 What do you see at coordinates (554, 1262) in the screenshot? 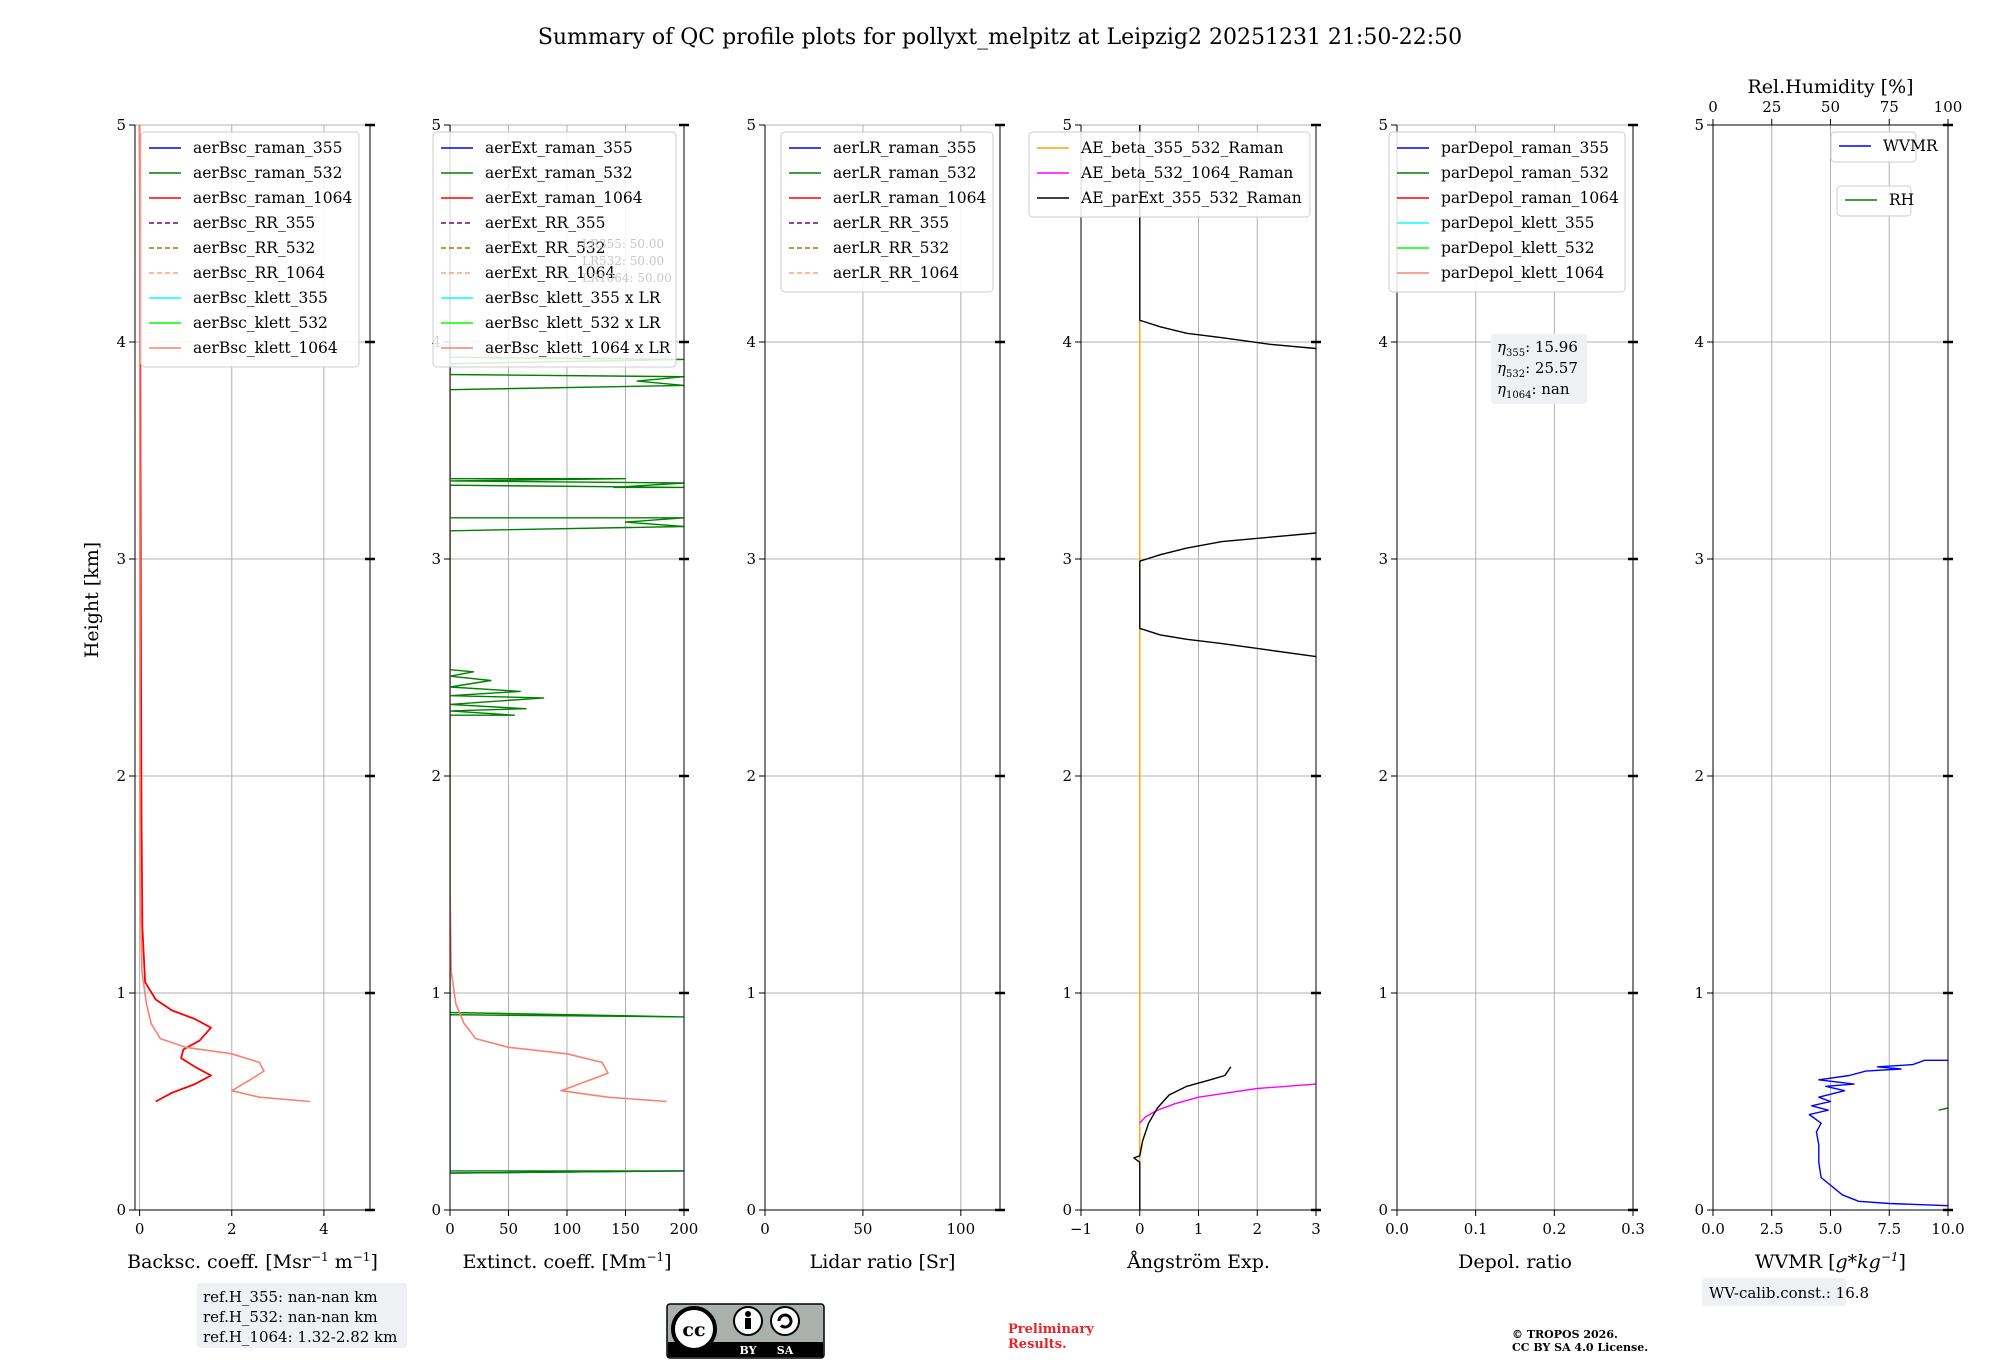
I see `x-axis-label-part: Extinct. coeff. [Mm` at bounding box center [554, 1262].